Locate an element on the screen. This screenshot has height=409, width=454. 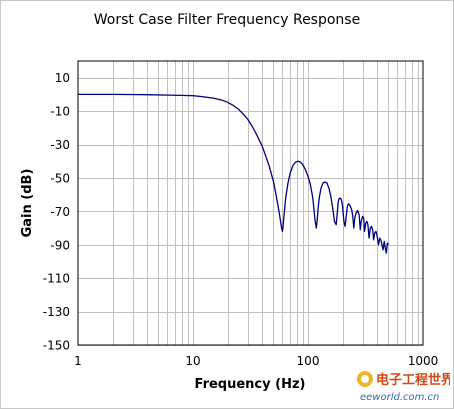
y-tick-label: -90 is located at coordinates (60, 245).